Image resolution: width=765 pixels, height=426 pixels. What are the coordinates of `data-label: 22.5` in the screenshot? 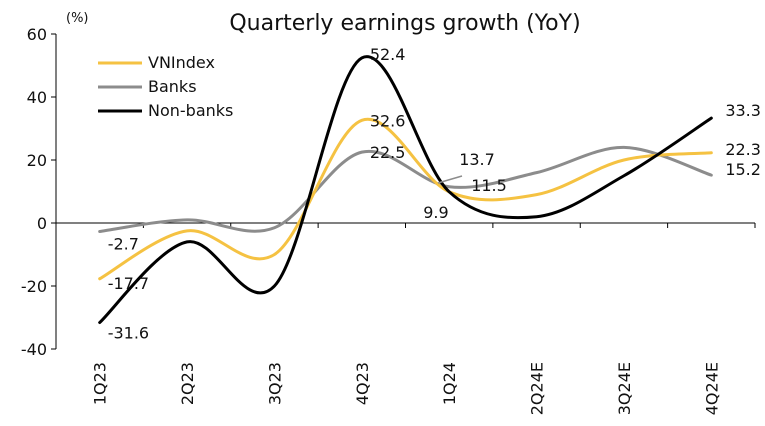 It's located at (388, 152).